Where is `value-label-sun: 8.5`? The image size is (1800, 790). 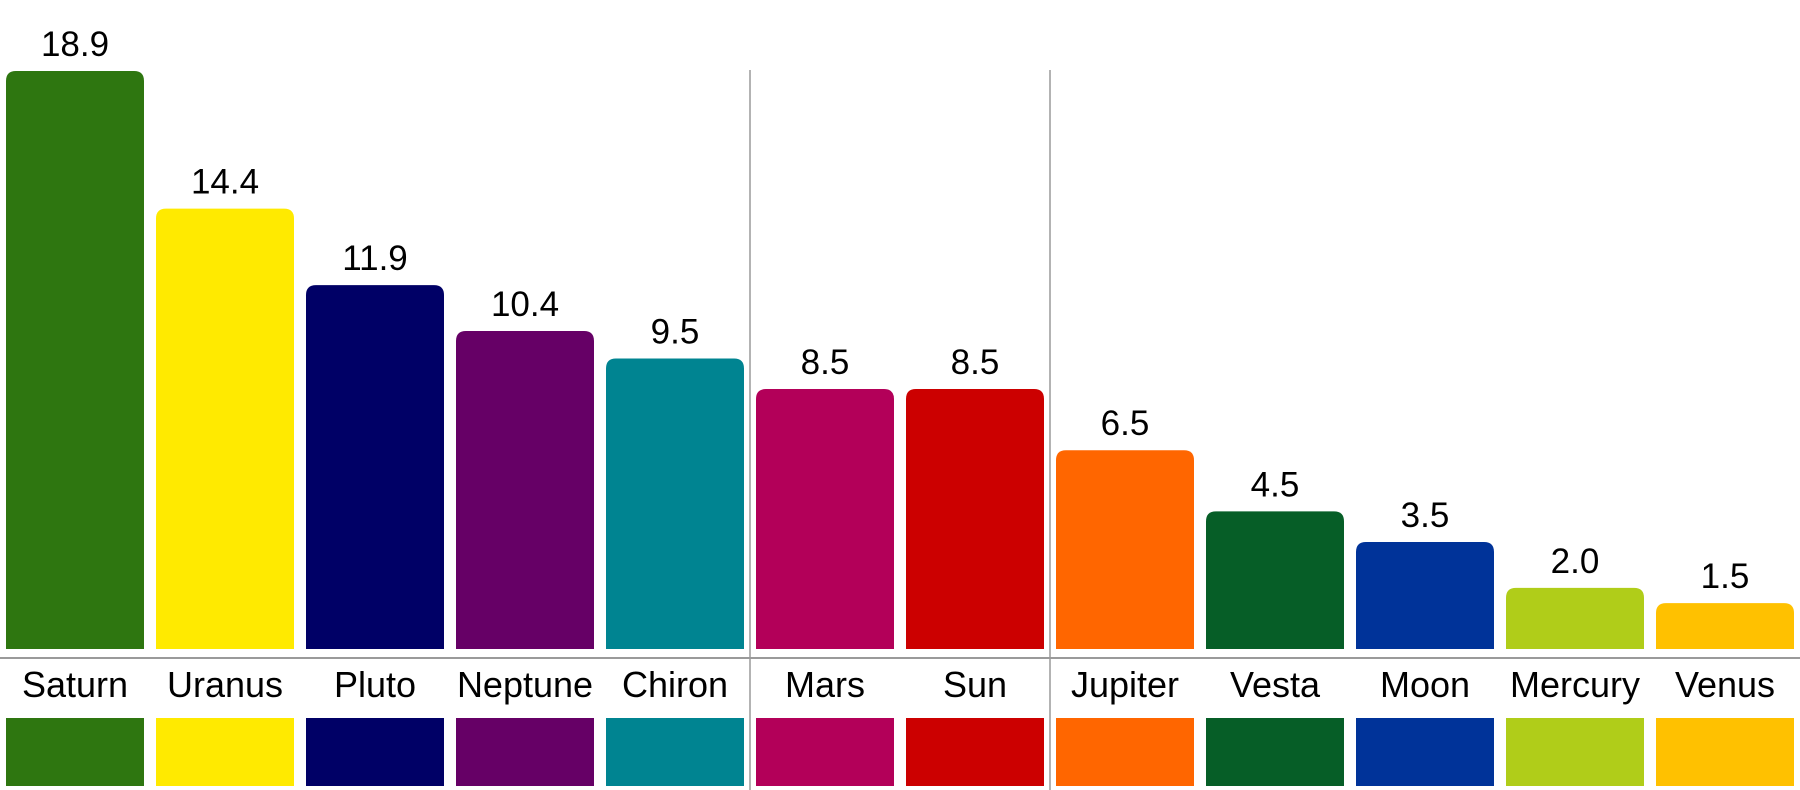 value-label-sun: 8.5 is located at coordinates (975, 362).